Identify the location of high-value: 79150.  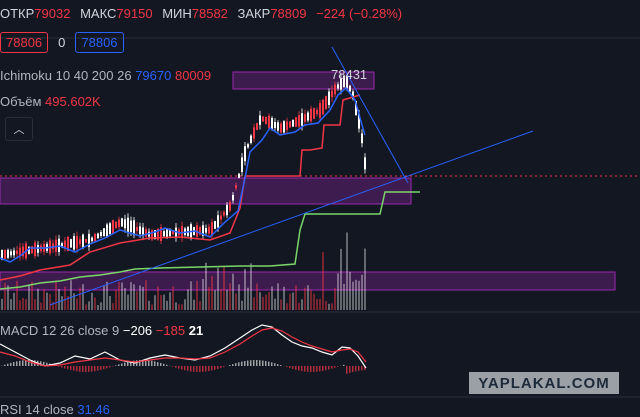
(134, 13).